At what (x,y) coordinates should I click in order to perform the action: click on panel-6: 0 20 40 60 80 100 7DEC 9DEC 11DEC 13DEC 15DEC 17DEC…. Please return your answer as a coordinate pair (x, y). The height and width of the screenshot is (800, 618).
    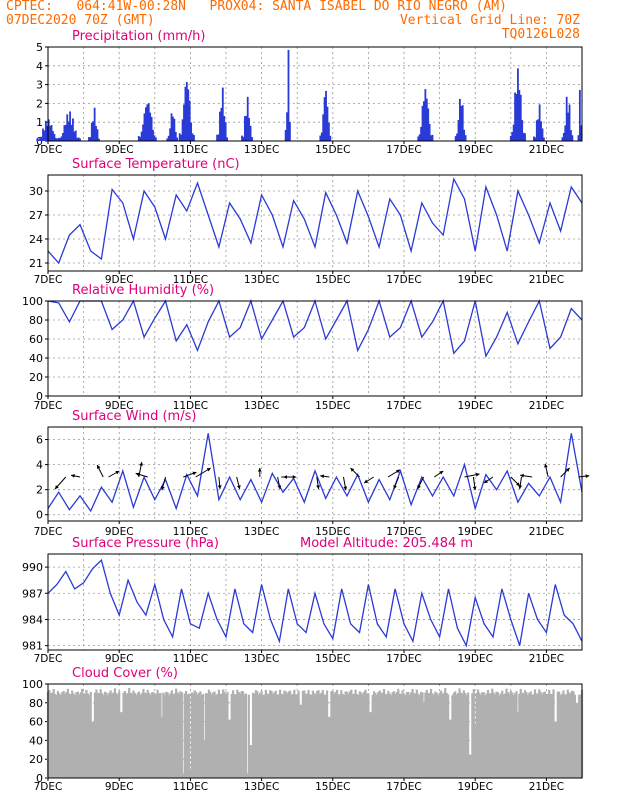
    Looking at the image, I should click on (303, 729).